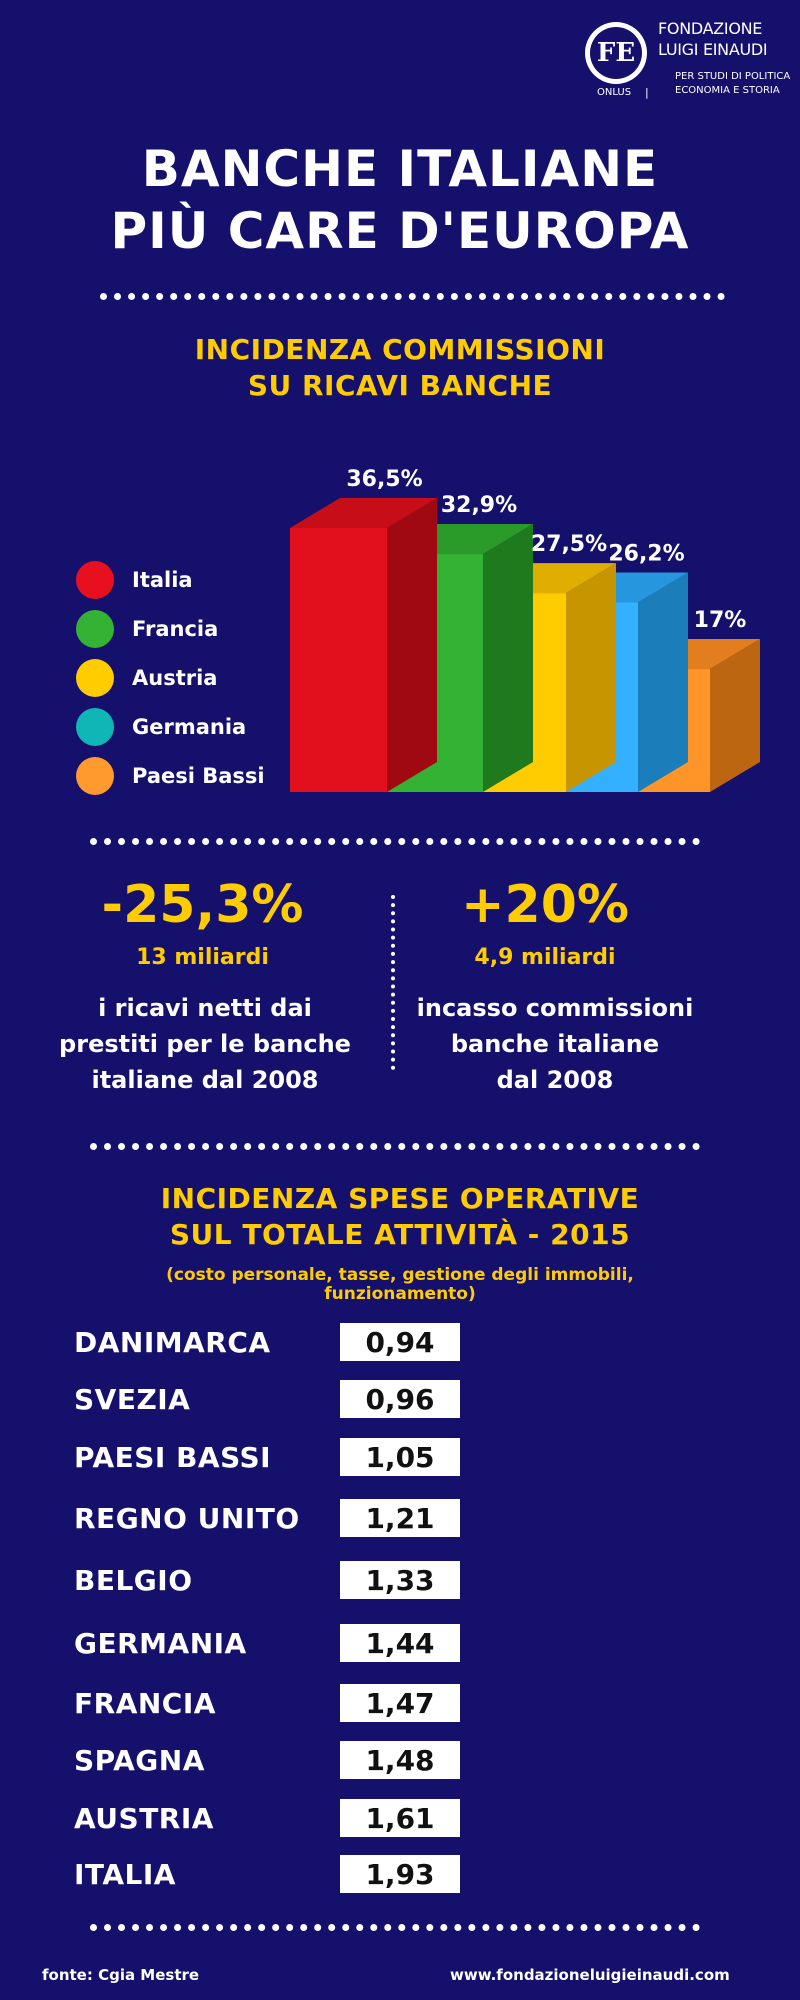 The image size is (800, 2000). Describe the element at coordinates (732, 84) in the screenshot. I see `logo-subtitle: PER STUDI DI POLITICA ECONOMIA E STORIA` at that location.